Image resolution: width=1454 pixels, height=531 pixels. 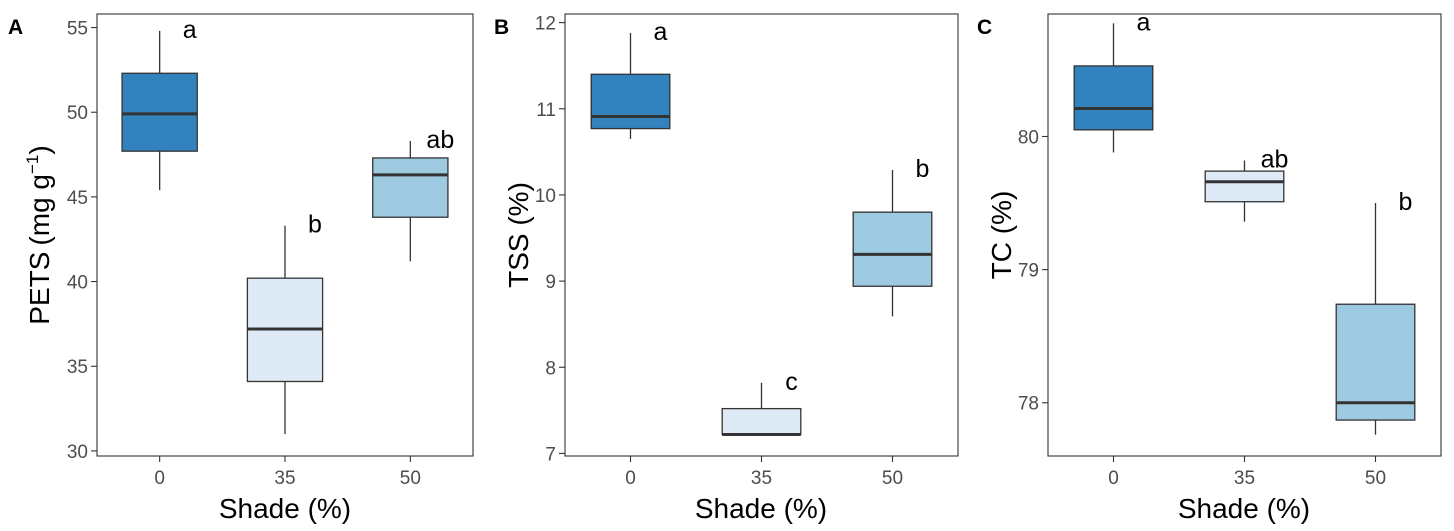 I want to click on y-tick-label: 55, so click(x=77, y=29).